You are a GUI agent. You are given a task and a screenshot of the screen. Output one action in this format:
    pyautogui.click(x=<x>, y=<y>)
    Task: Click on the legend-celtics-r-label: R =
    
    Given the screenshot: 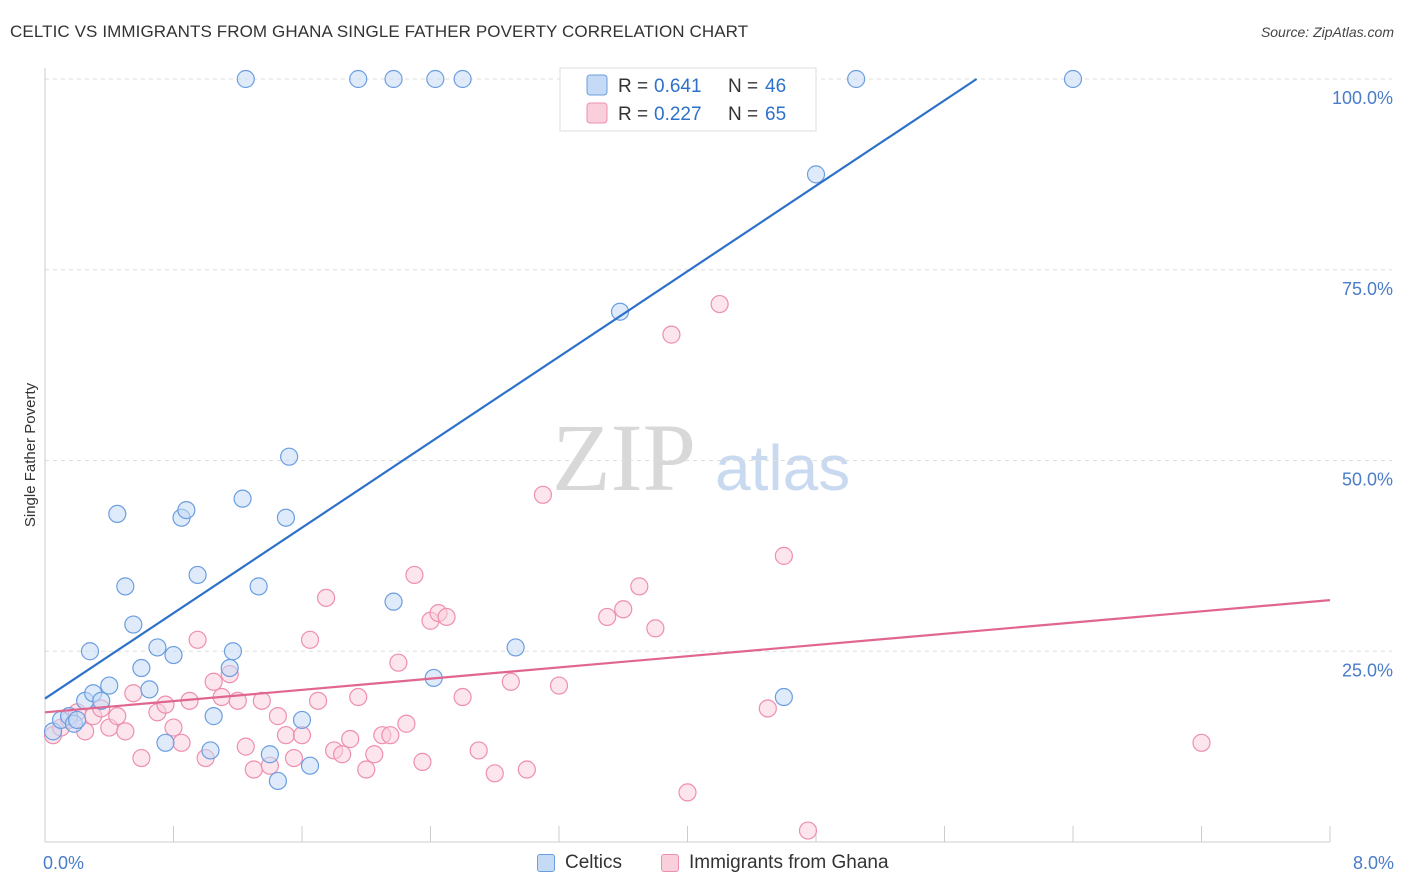 What is the action you would take?
    pyautogui.click(x=633, y=86)
    